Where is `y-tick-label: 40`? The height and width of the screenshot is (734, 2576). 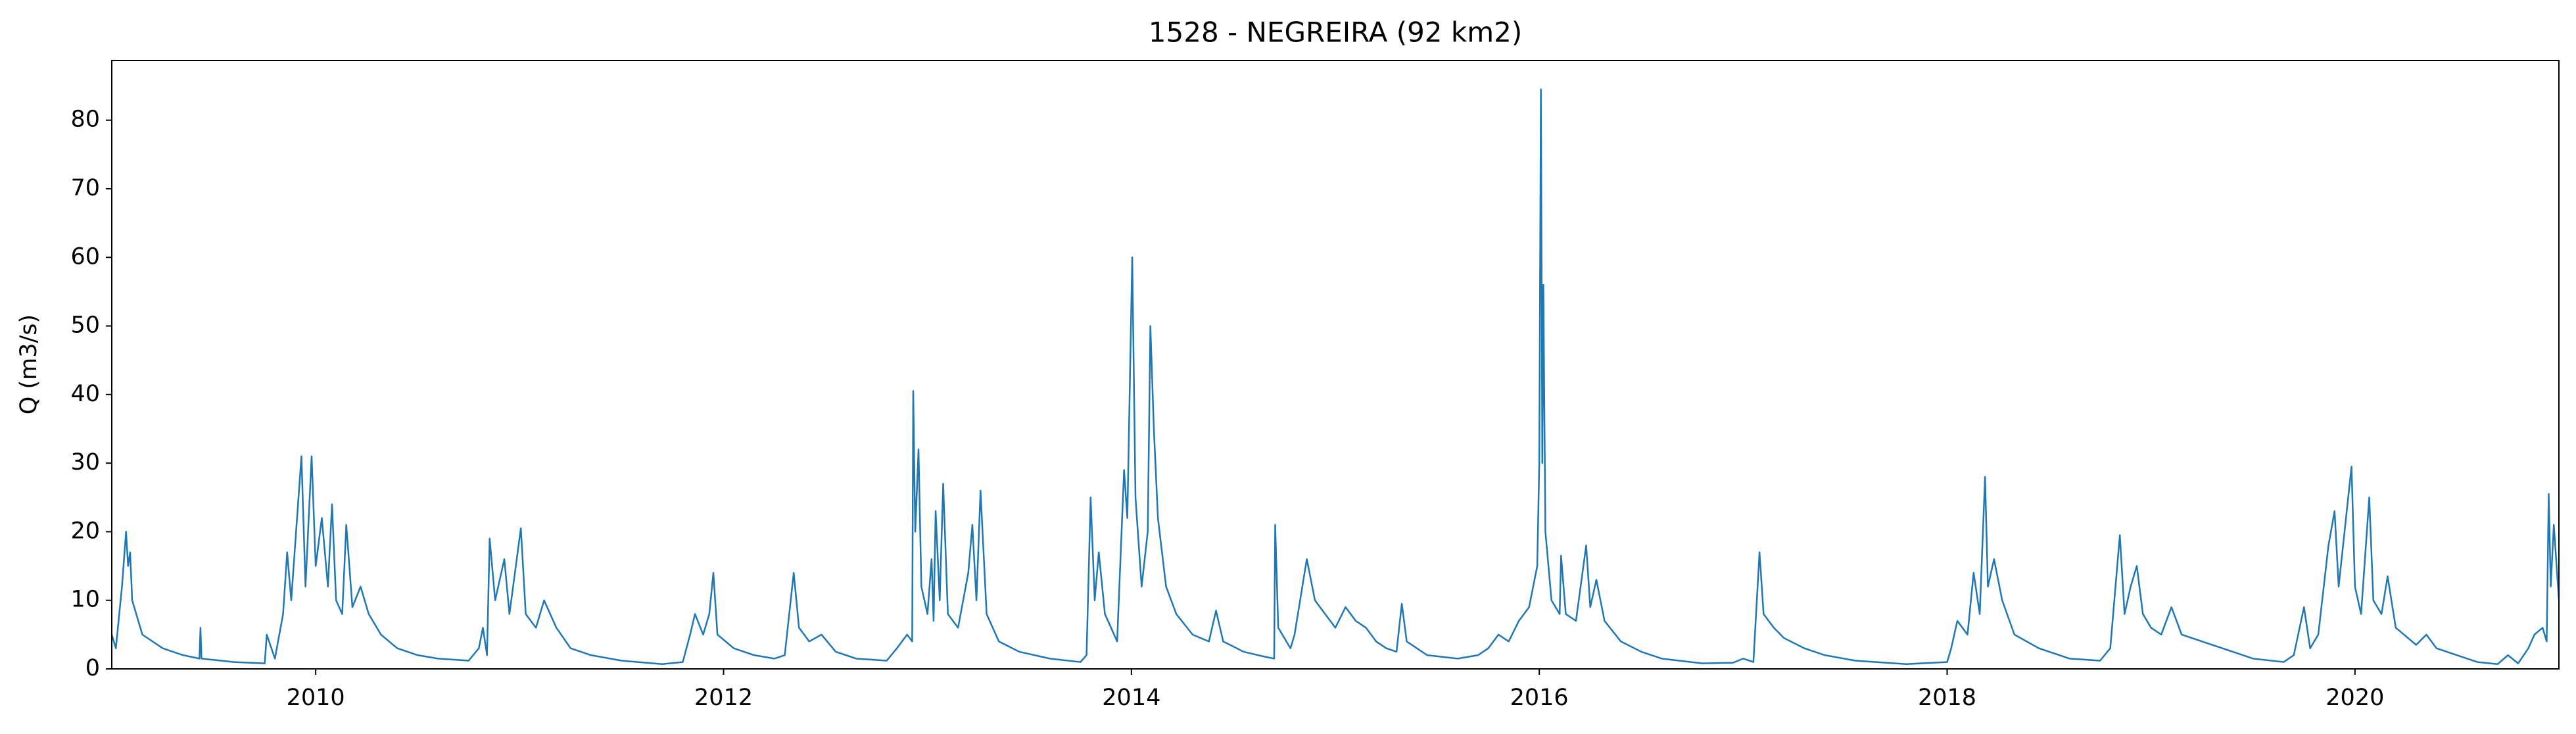
y-tick-label: 40 is located at coordinates (85, 394).